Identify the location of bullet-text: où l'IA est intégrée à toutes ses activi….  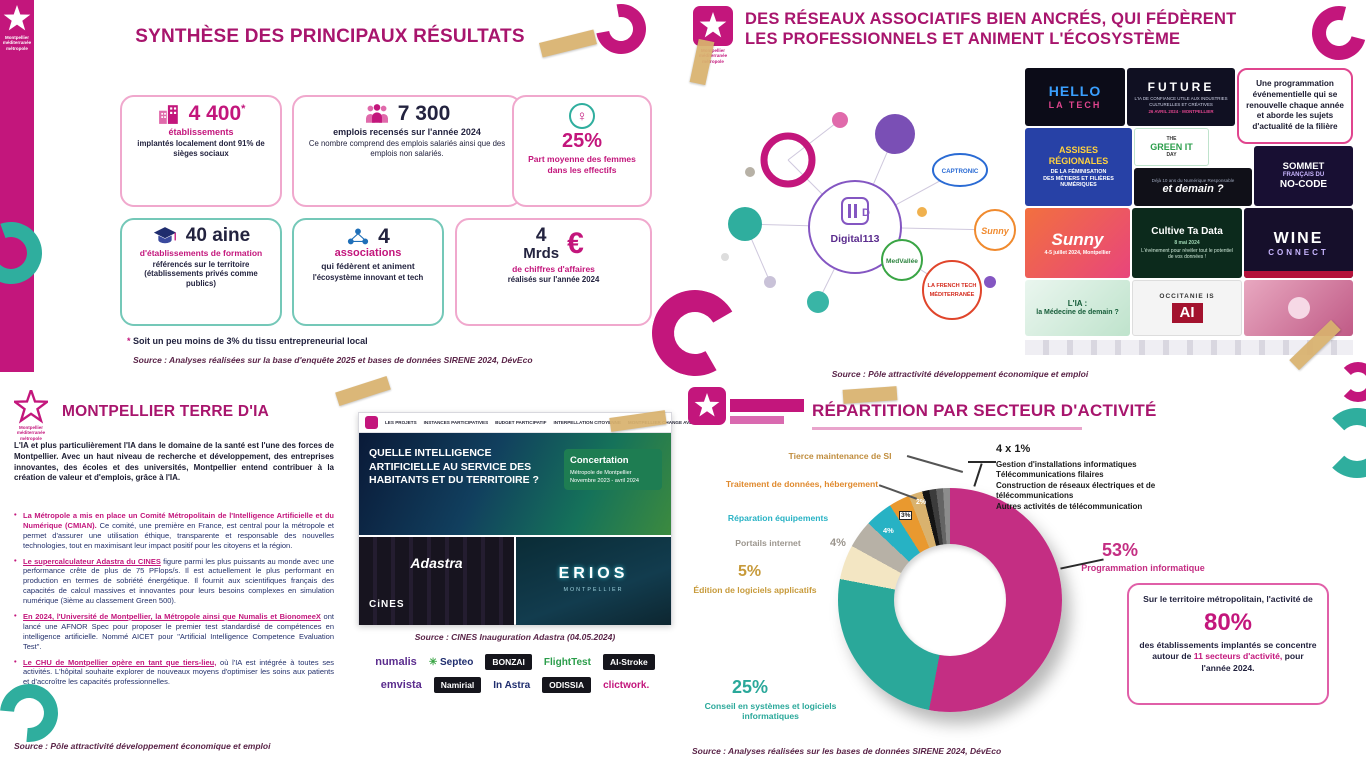
(178, 672).